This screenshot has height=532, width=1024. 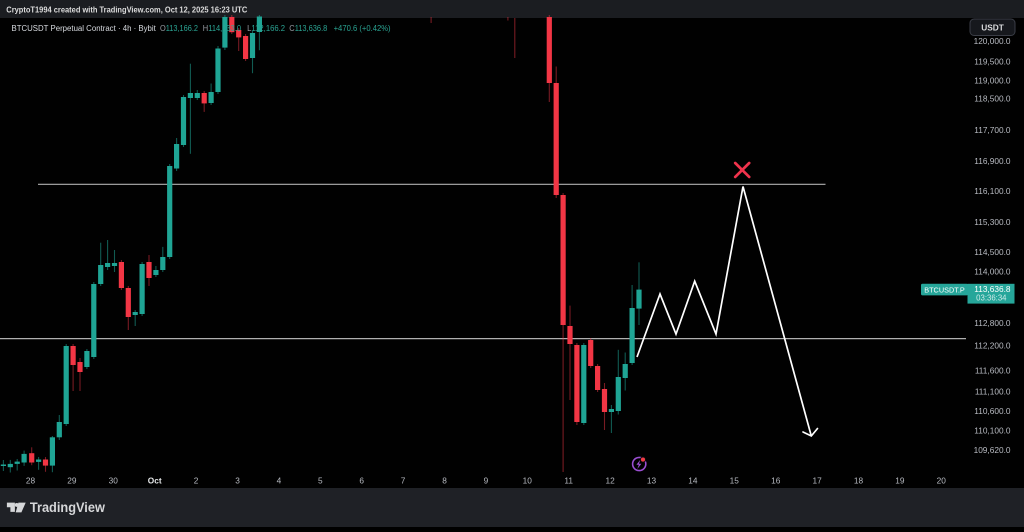 I want to click on svg-text: 112,200.0, so click(x=992, y=345).